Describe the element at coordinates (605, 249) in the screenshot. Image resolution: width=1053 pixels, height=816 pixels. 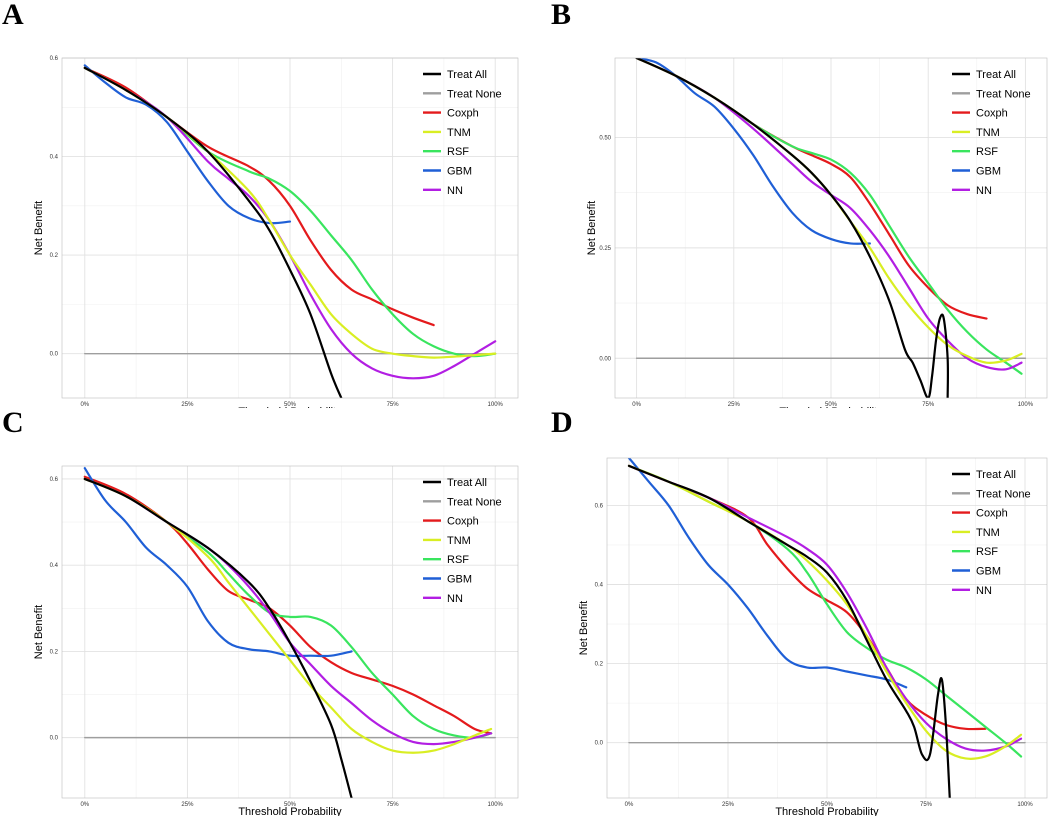
I see `y-tick-label: 0.25` at that location.